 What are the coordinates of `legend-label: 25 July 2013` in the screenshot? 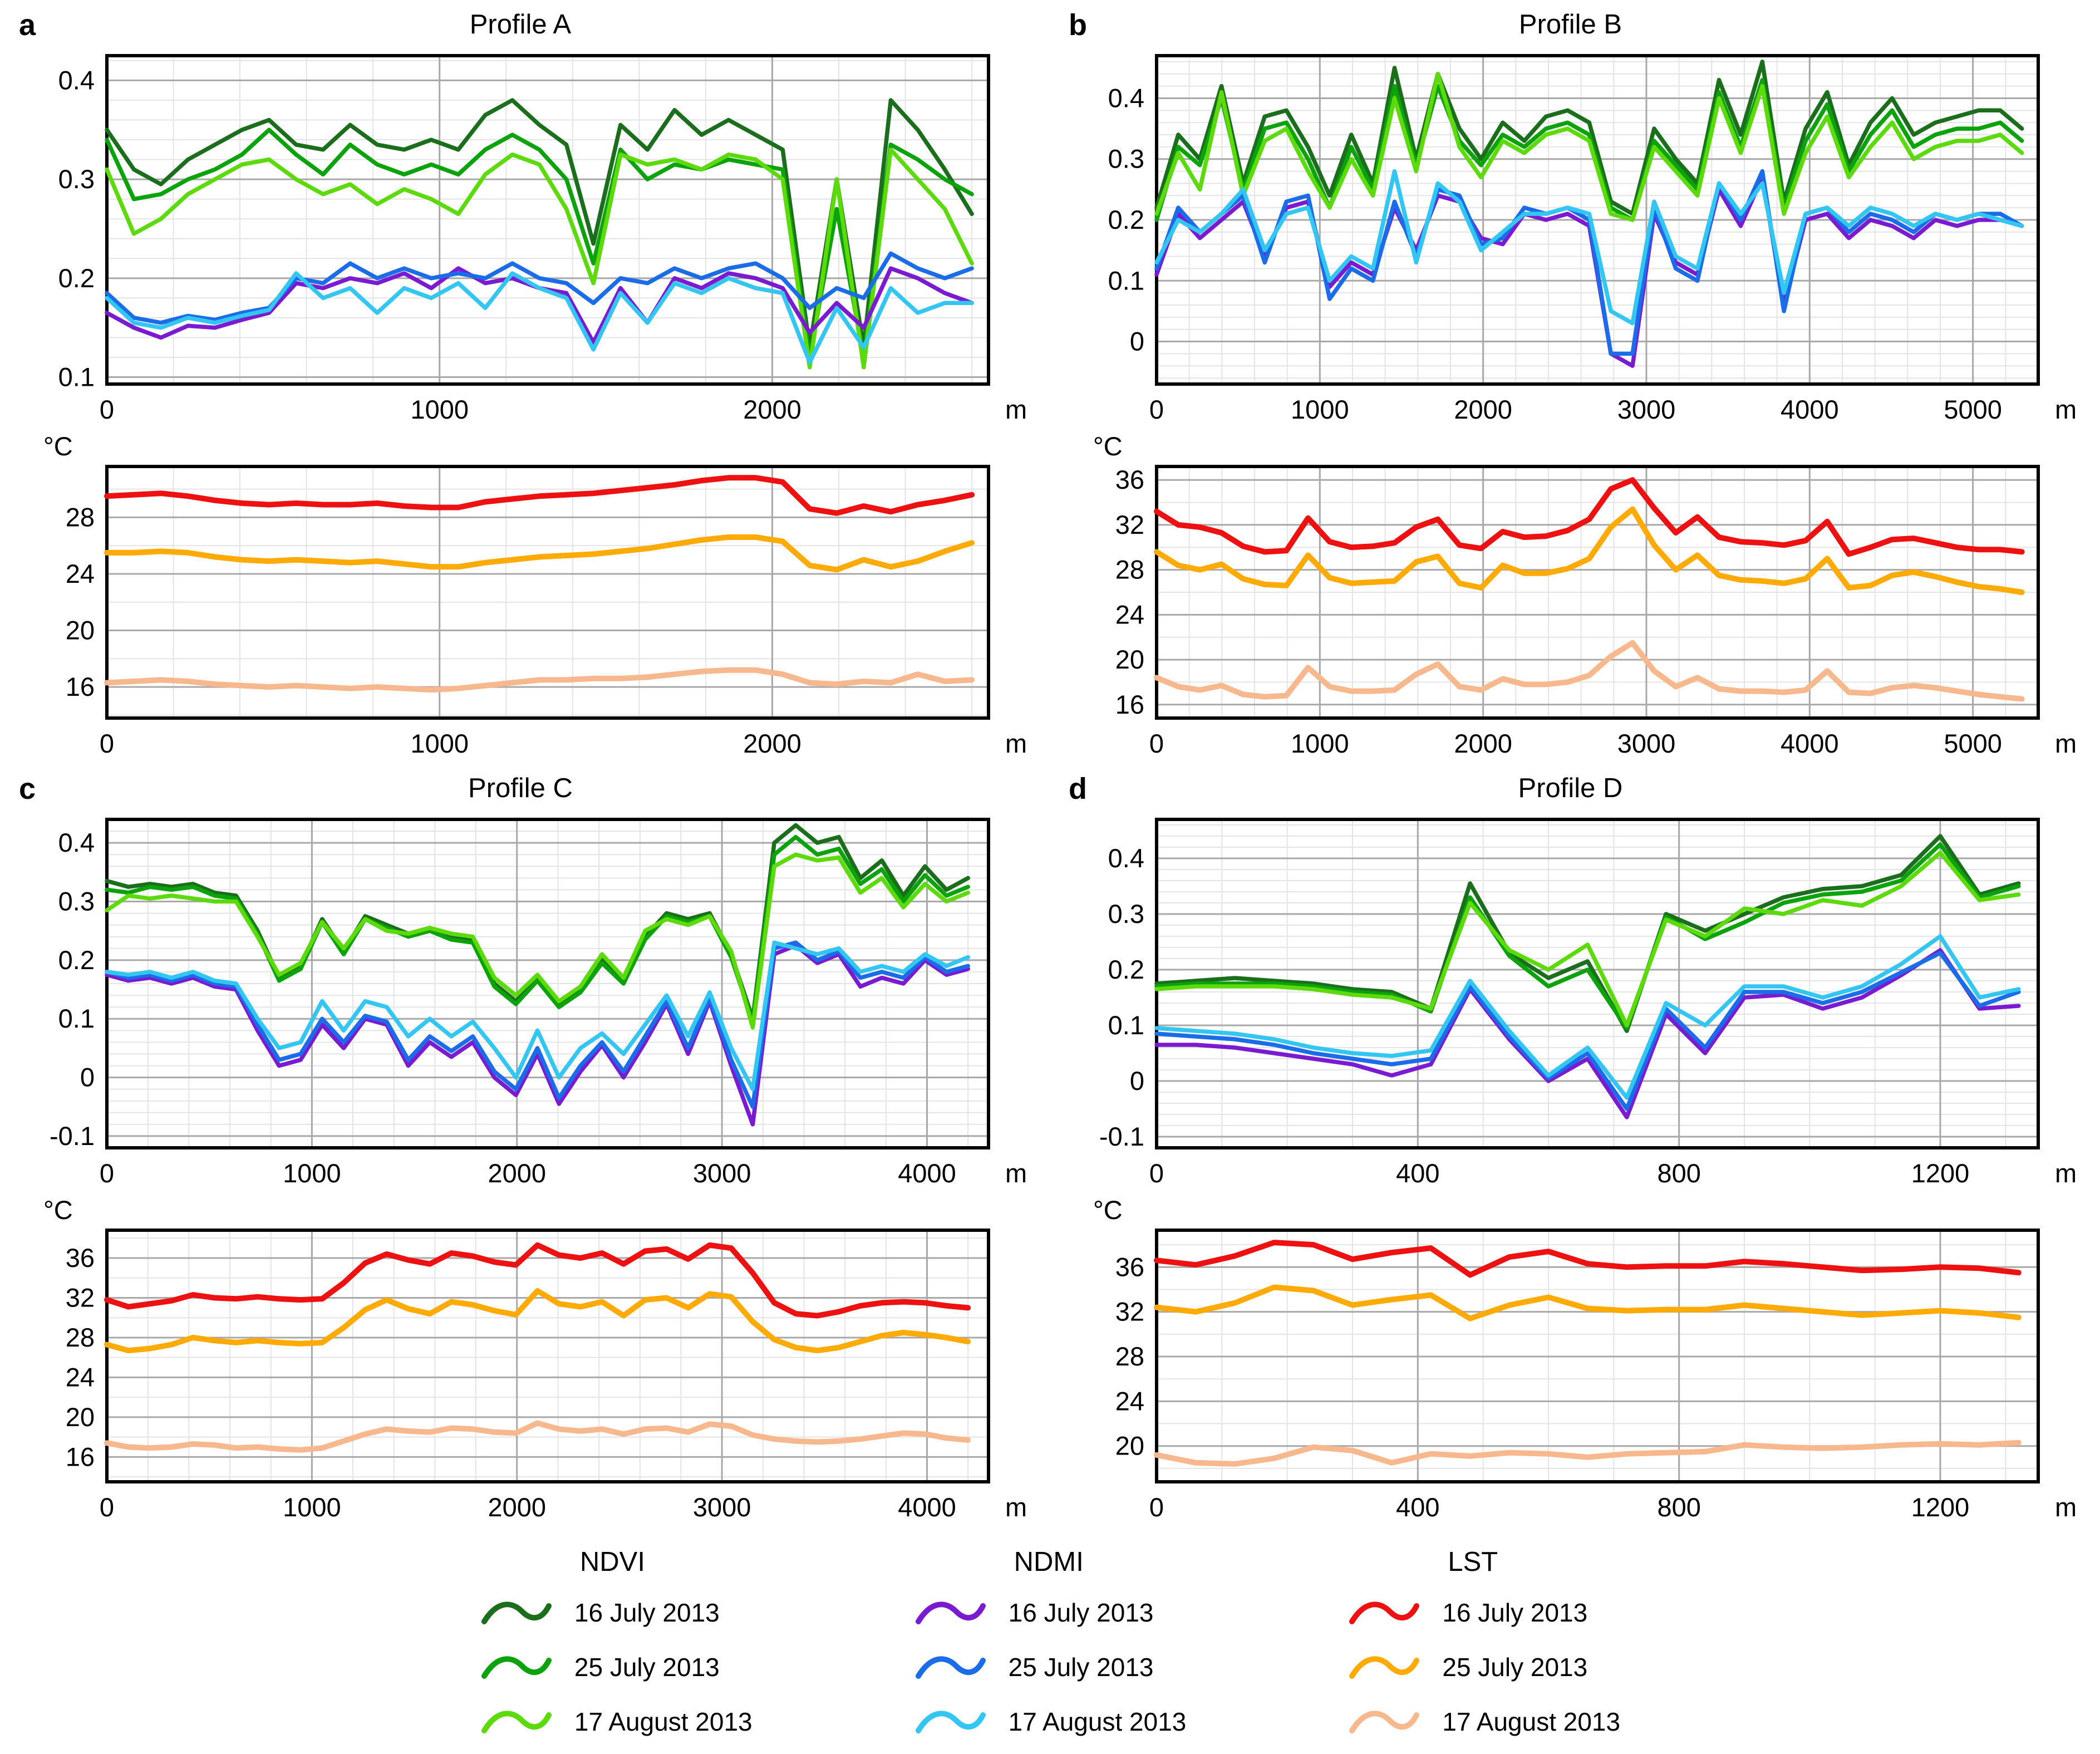 It's located at (647, 1667).